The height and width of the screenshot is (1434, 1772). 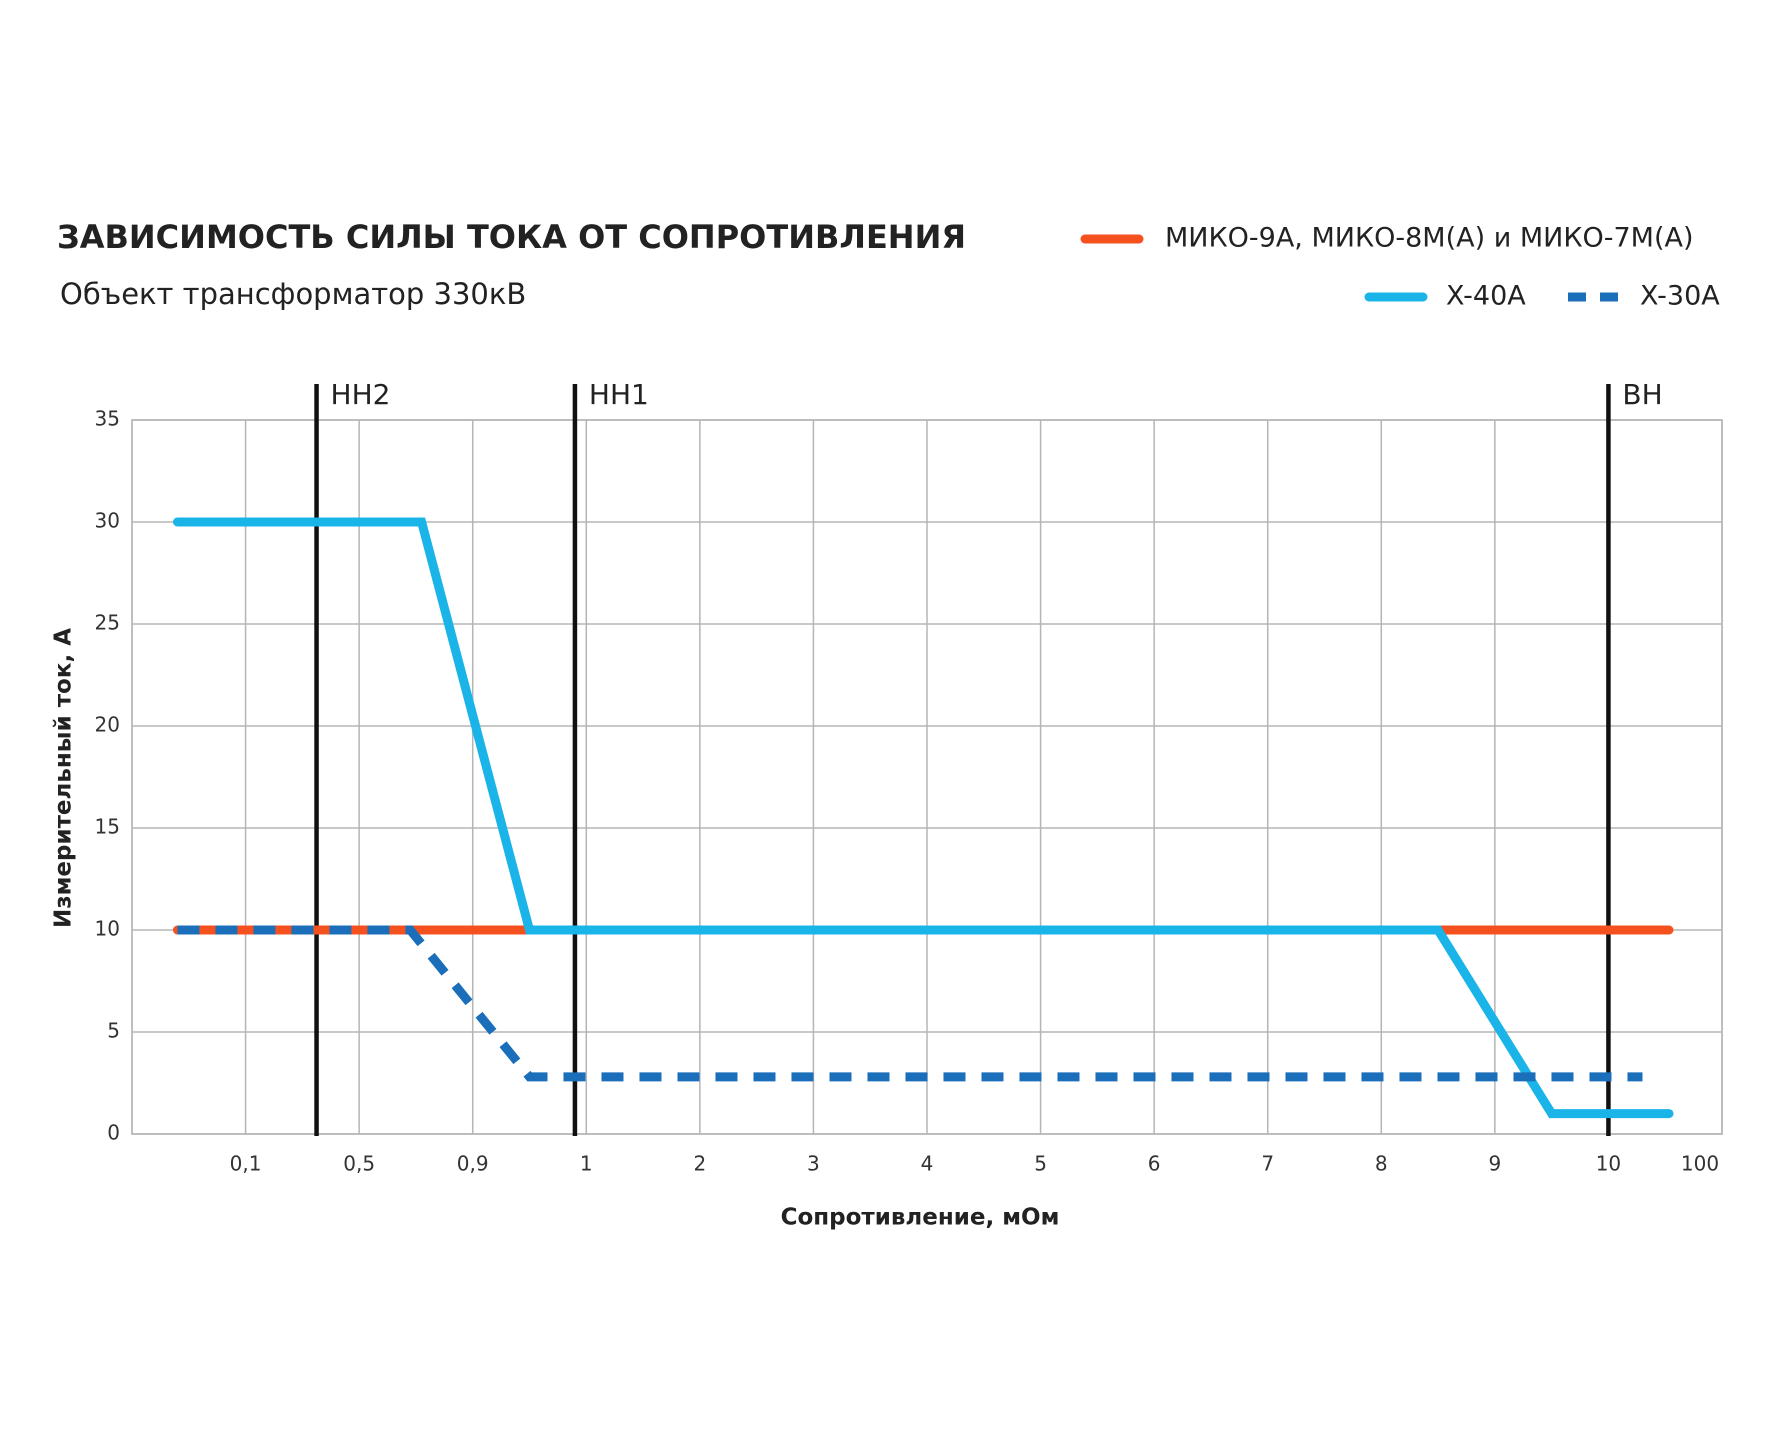 I want to click on chart-subtitle: Объект трансформатор 330кВ, so click(x=293, y=294).